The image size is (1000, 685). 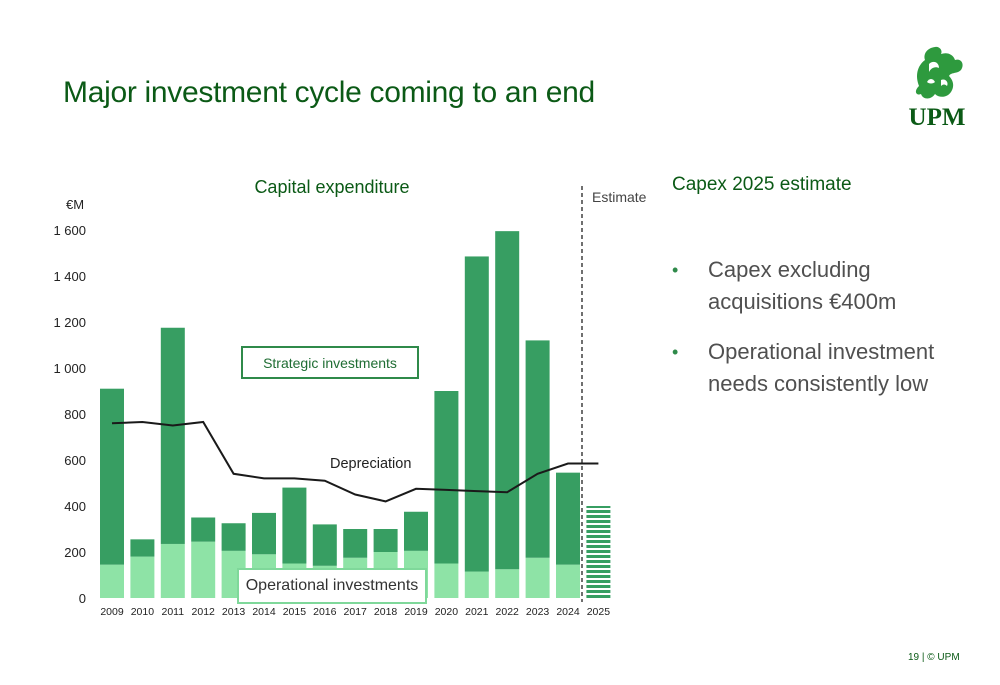 I want to click on x-tick-label: 2015, so click(x=295, y=612).